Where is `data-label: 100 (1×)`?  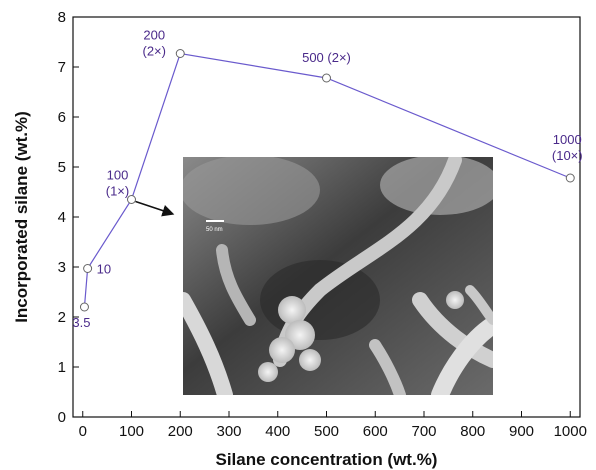 data-label: 100 (1×) is located at coordinates (117, 183).